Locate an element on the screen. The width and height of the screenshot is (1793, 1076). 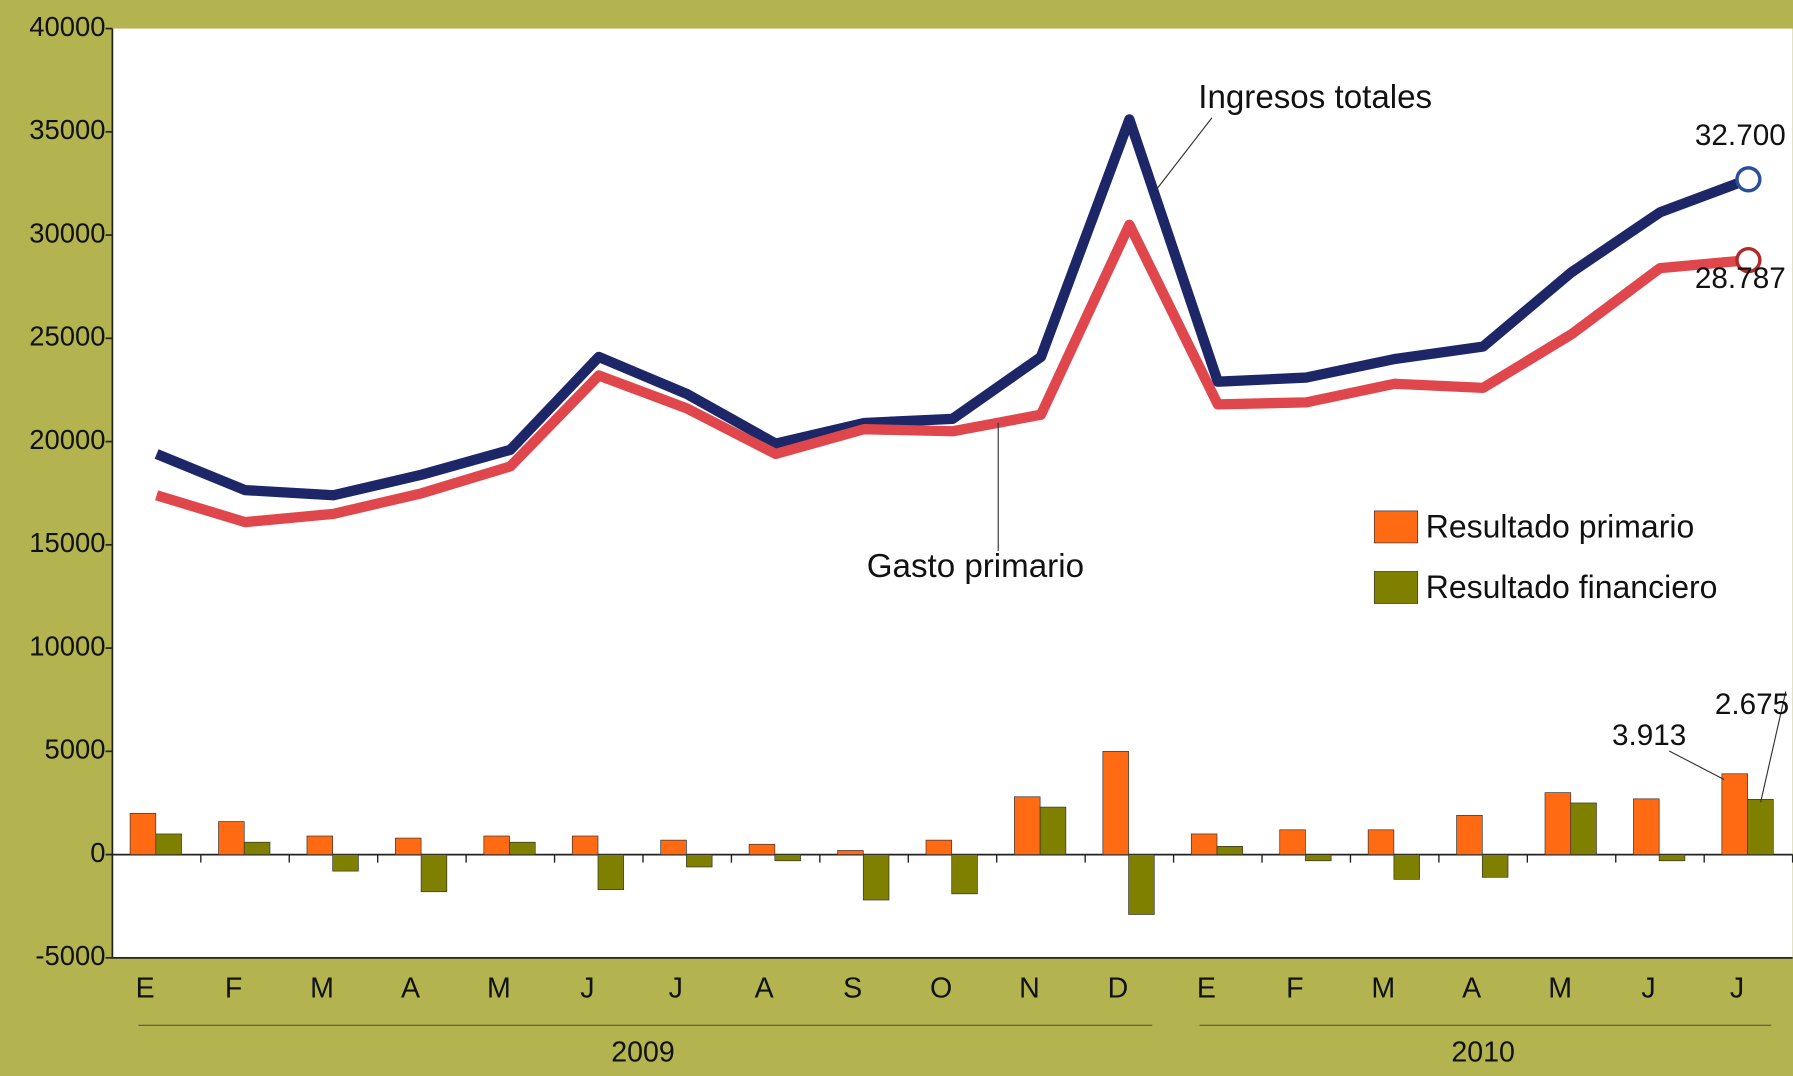
value-label: 28.787 is located at coordinates (1740, 278).